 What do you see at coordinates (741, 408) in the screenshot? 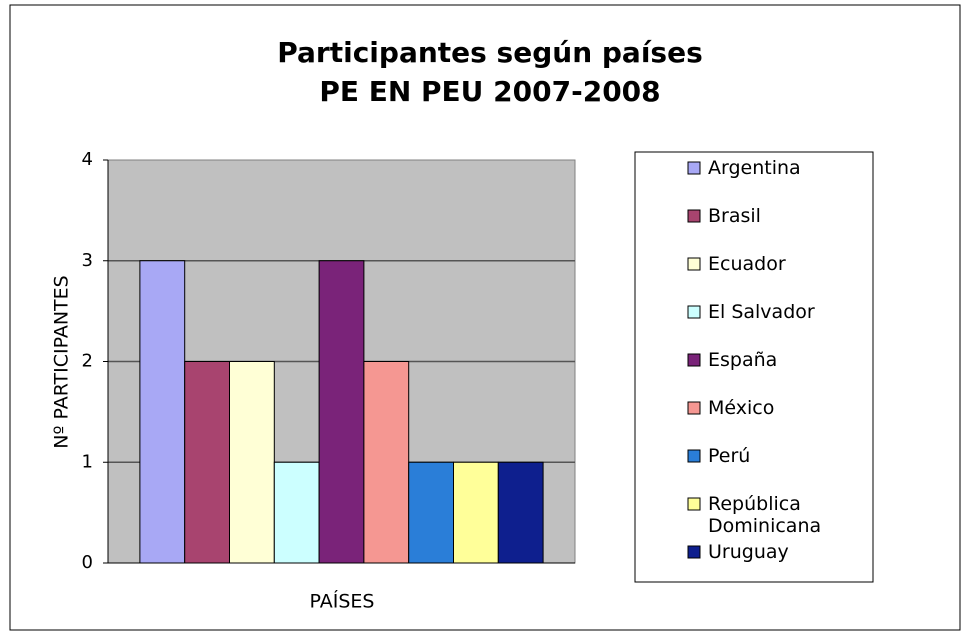
I see `legend-label: México` at bounding box center [741, 408].